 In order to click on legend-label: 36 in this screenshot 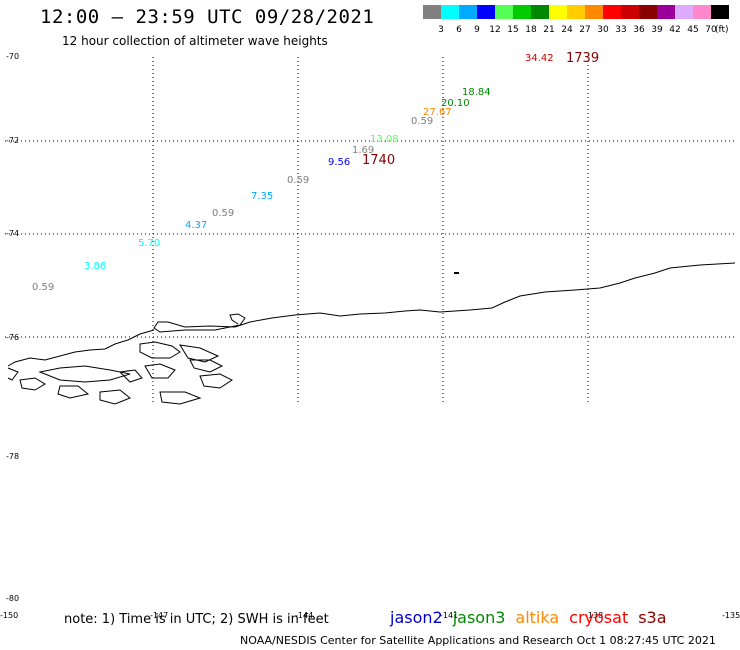, I will do `click(639, 30)`.